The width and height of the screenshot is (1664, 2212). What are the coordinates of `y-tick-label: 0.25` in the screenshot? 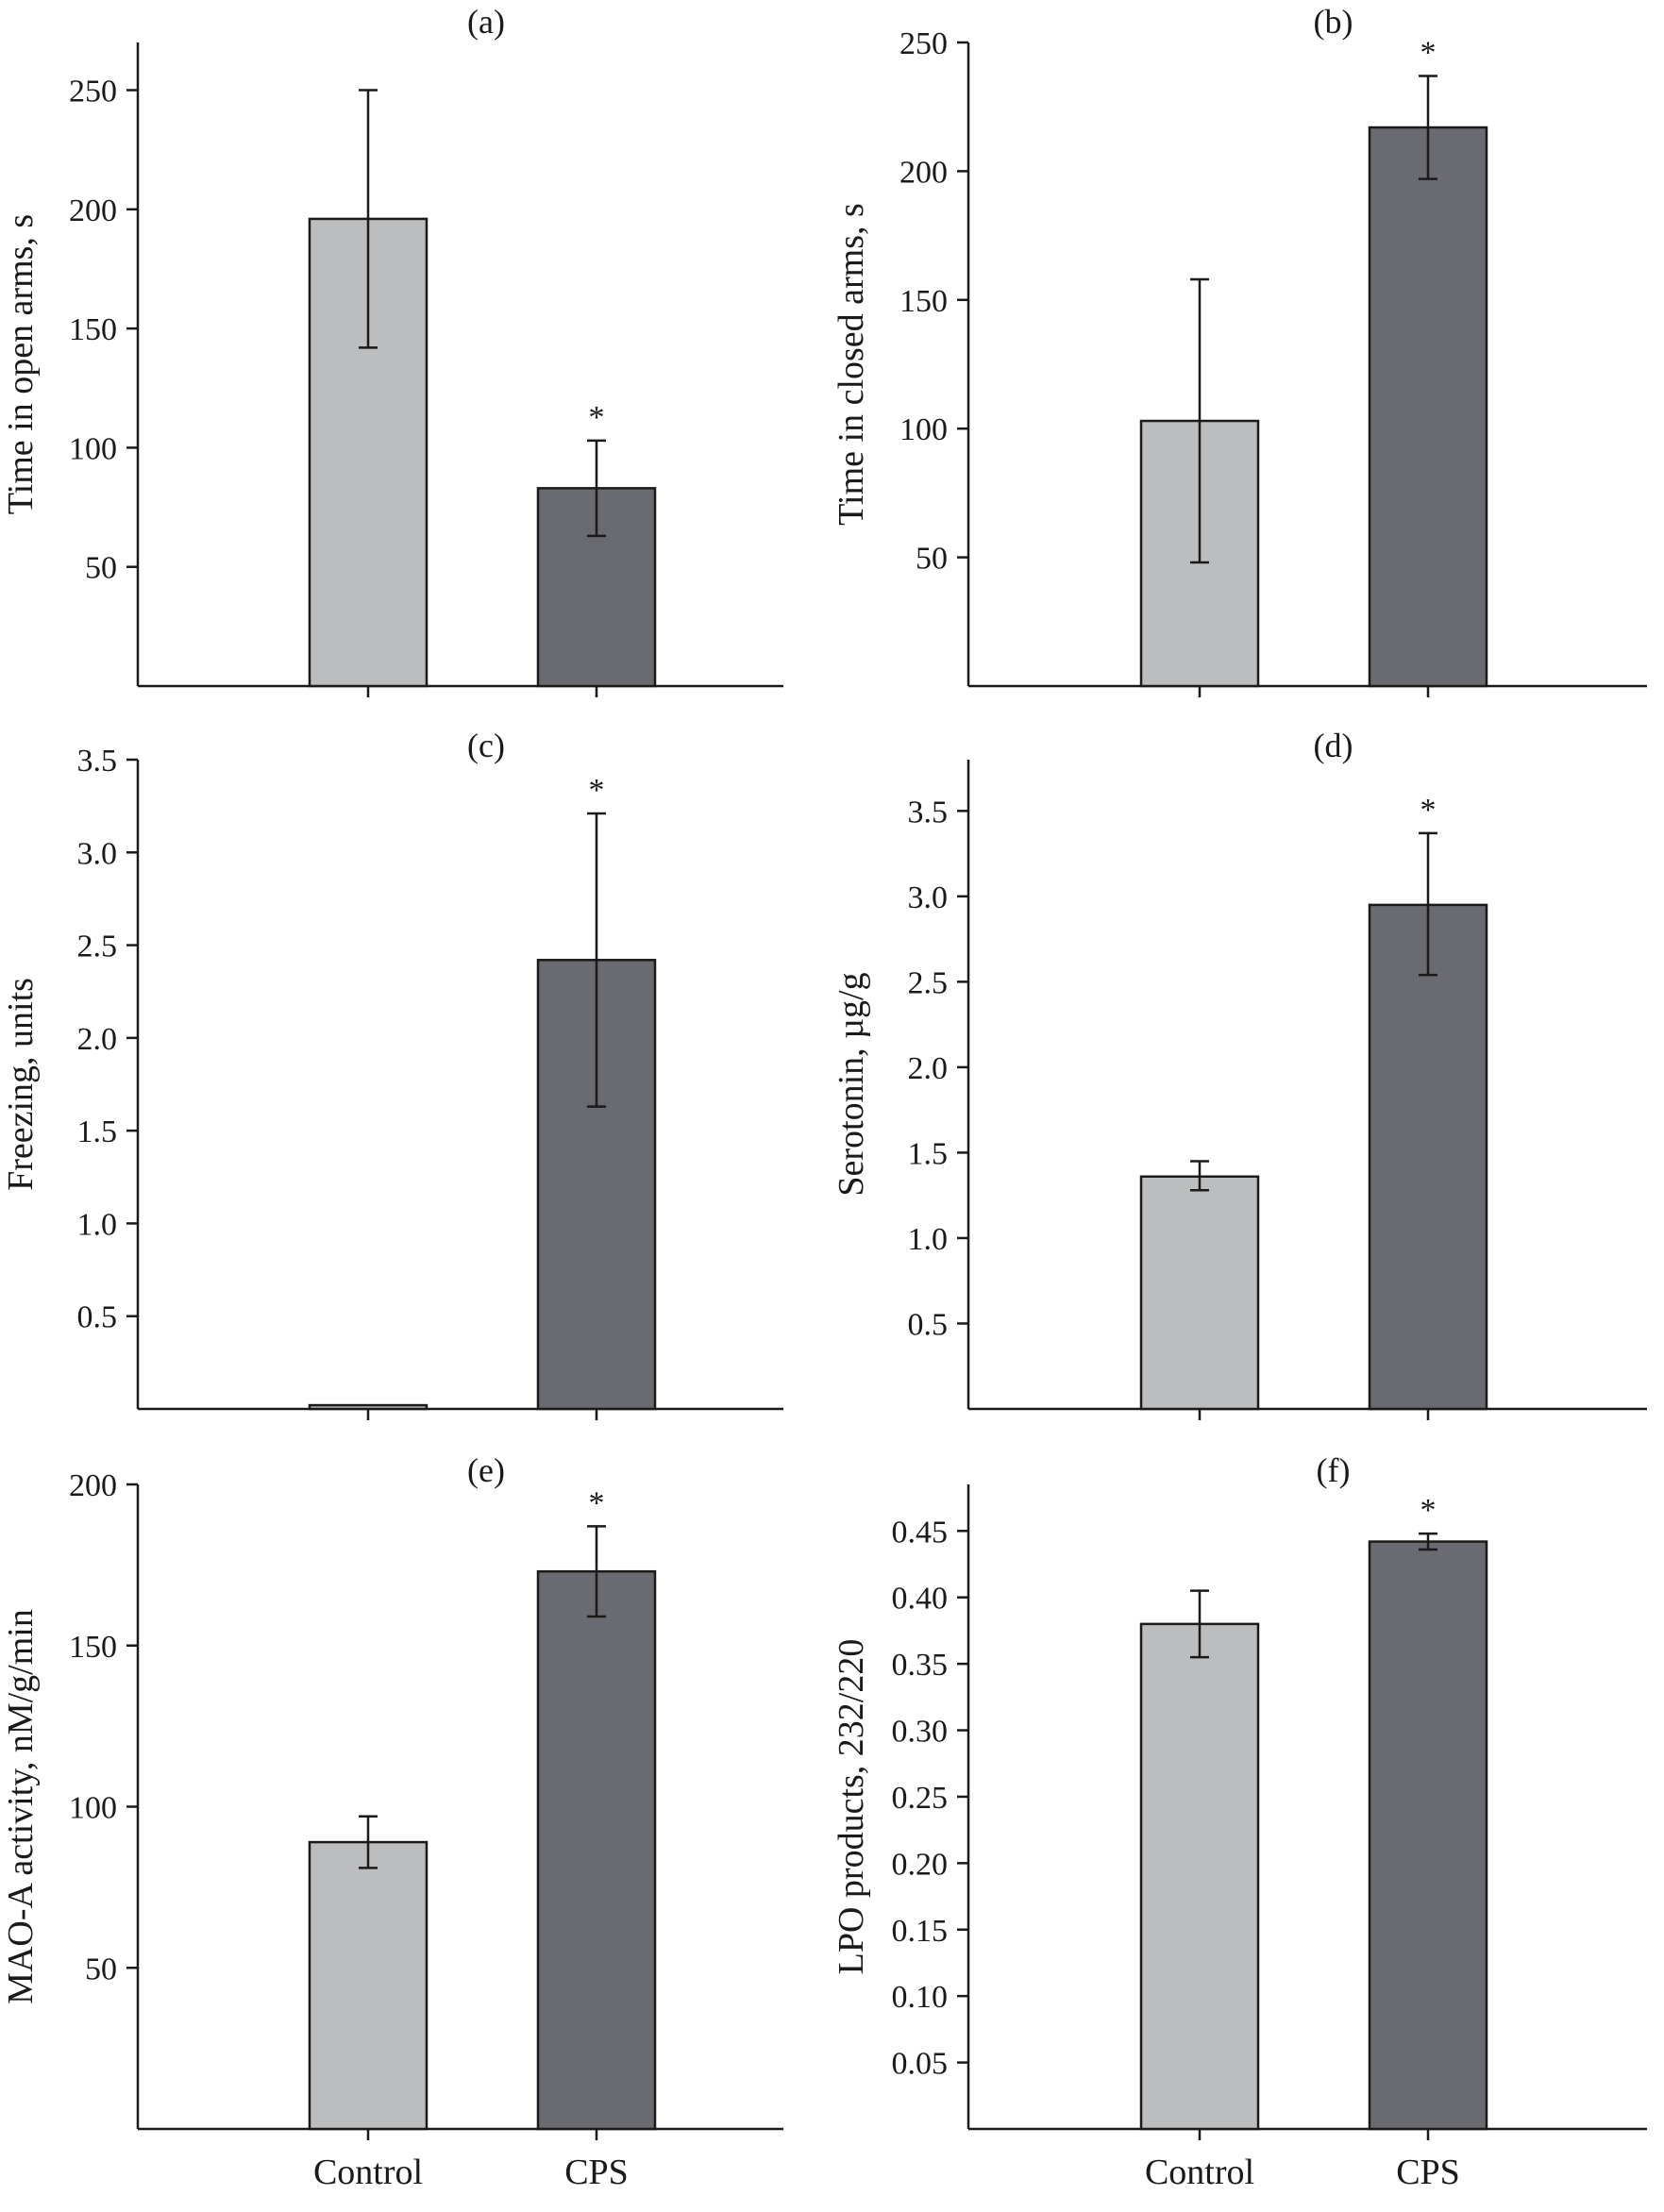 It's located at (920, 1799).